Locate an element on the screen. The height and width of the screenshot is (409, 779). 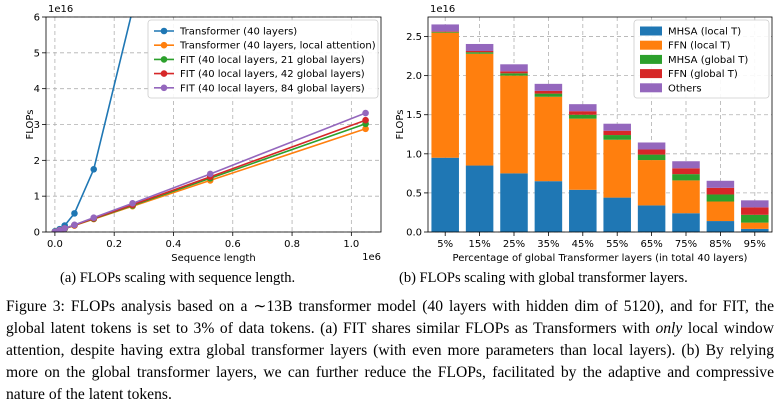
x-tick-label: 0.4 is located at coordinates (174, 244).